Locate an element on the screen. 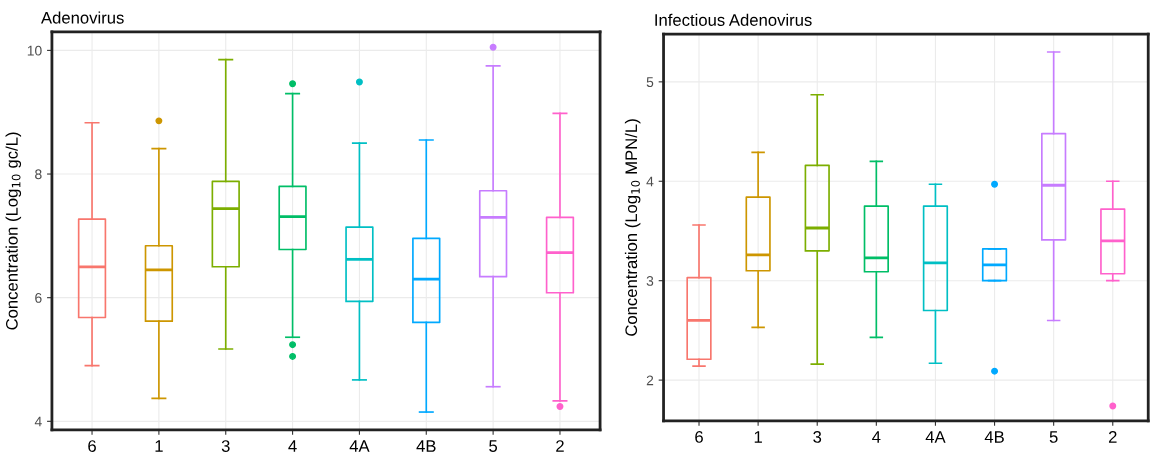 This screenshot has height=455, width=1154. chart-title: Infectious Adenovirus is located at coordinates (733, 19).